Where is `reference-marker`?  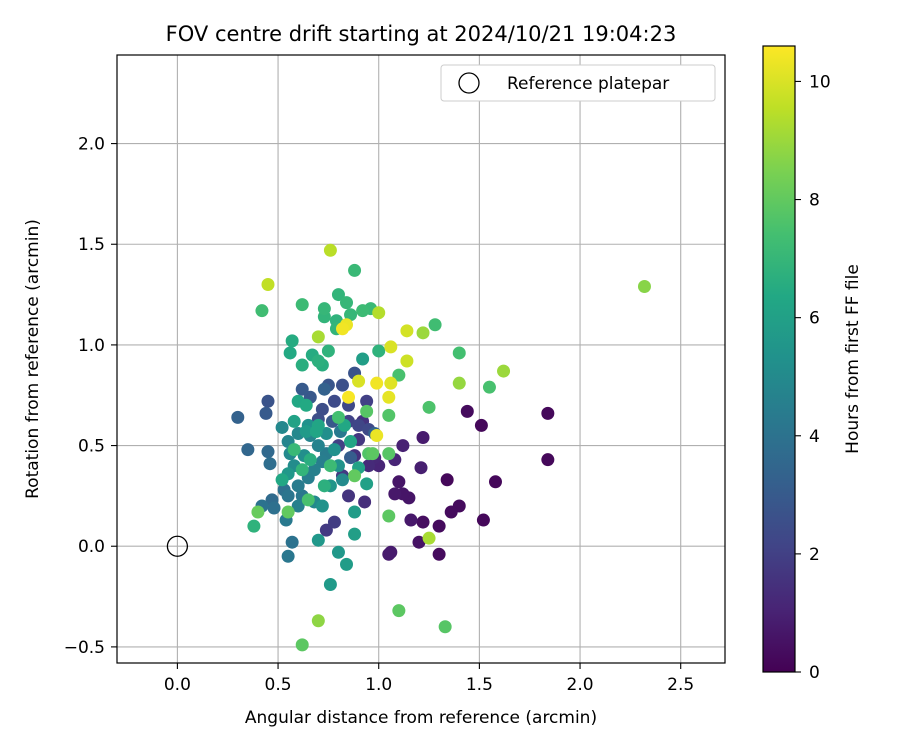
reference-marker is located at coordinates (177, 546).